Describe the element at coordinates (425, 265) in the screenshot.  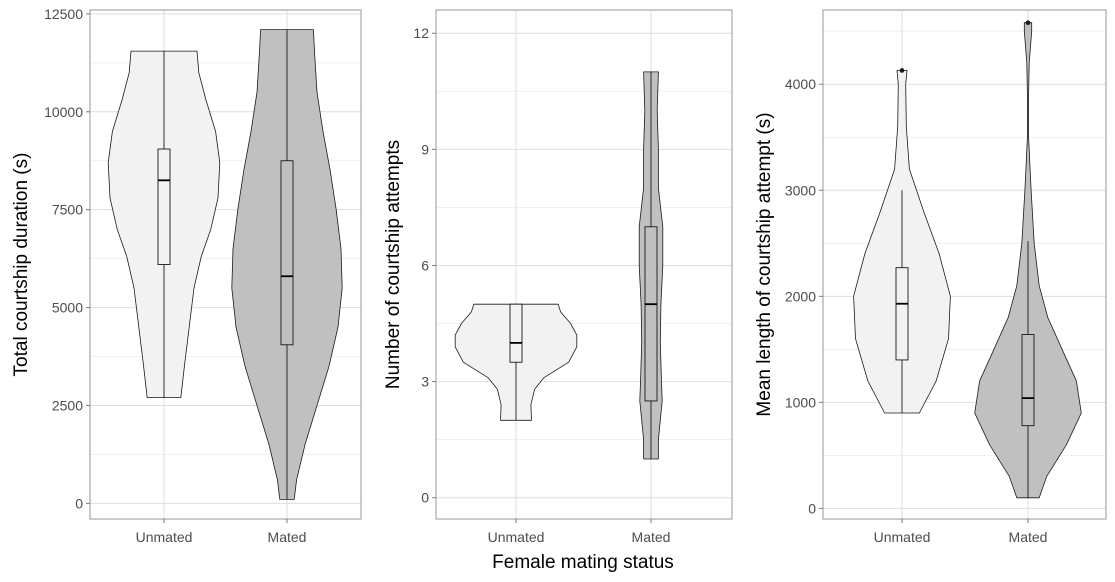
I see `y-tick-label: 6` at that location.